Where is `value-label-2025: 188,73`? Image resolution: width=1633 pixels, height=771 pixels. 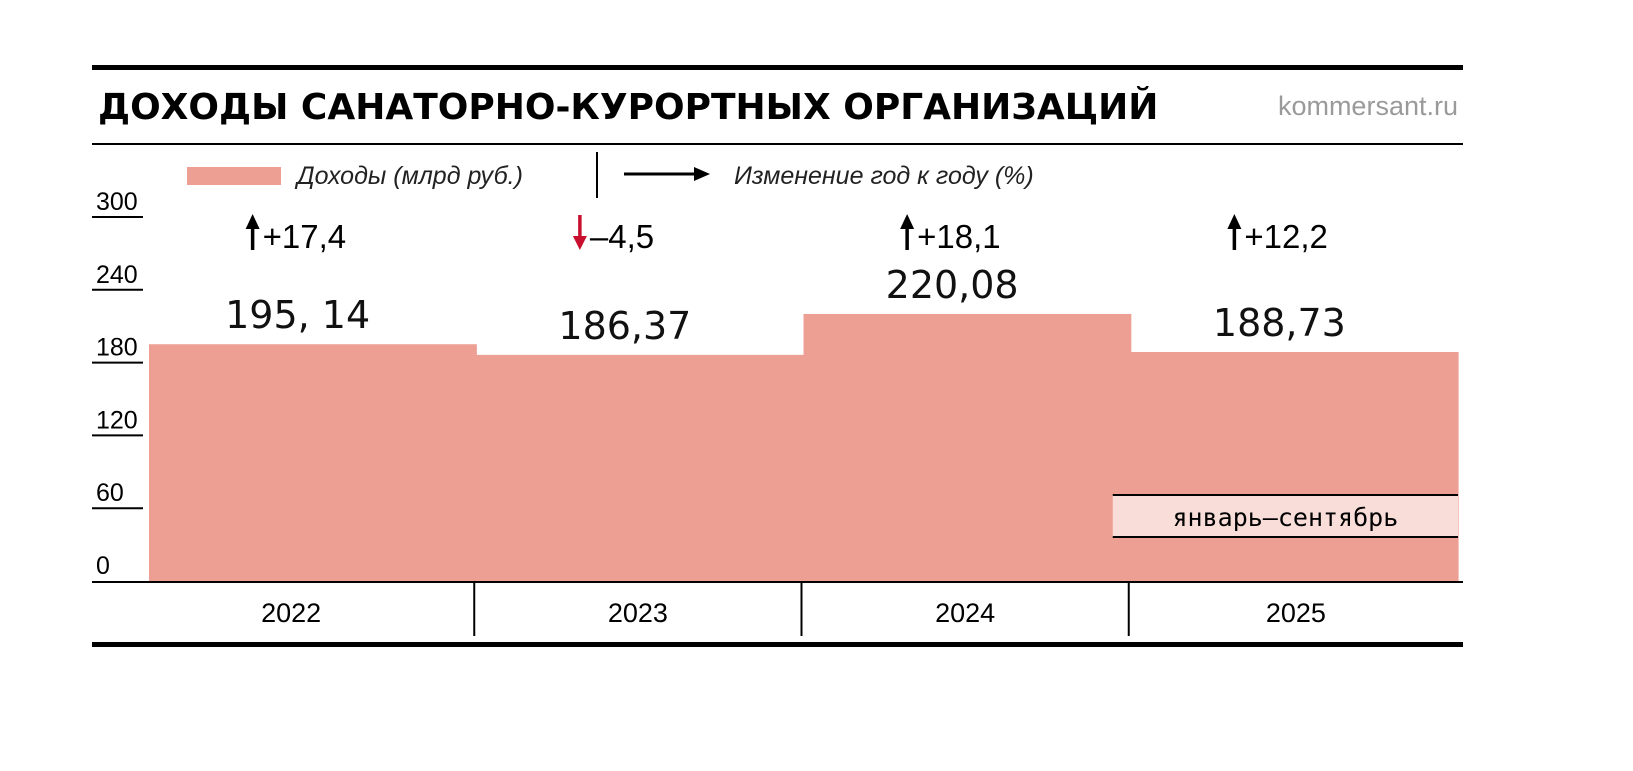 value-label-2025: 188,73 is located at coordinates (1279, 323).